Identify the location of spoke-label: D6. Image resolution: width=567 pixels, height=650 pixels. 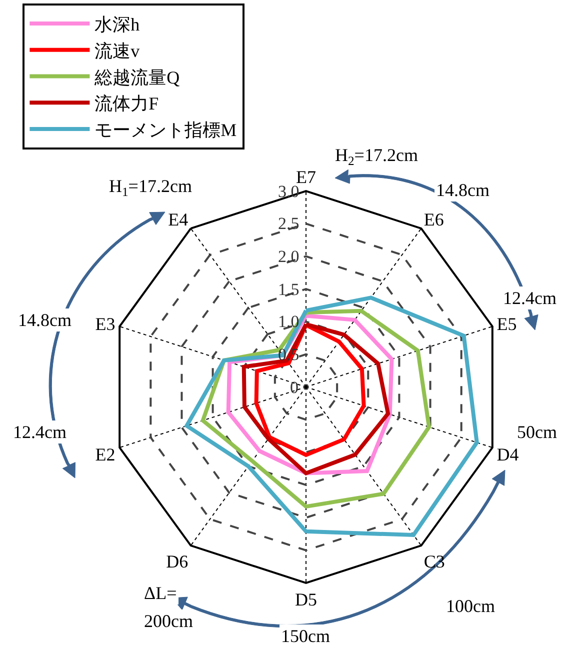
(177, 562).